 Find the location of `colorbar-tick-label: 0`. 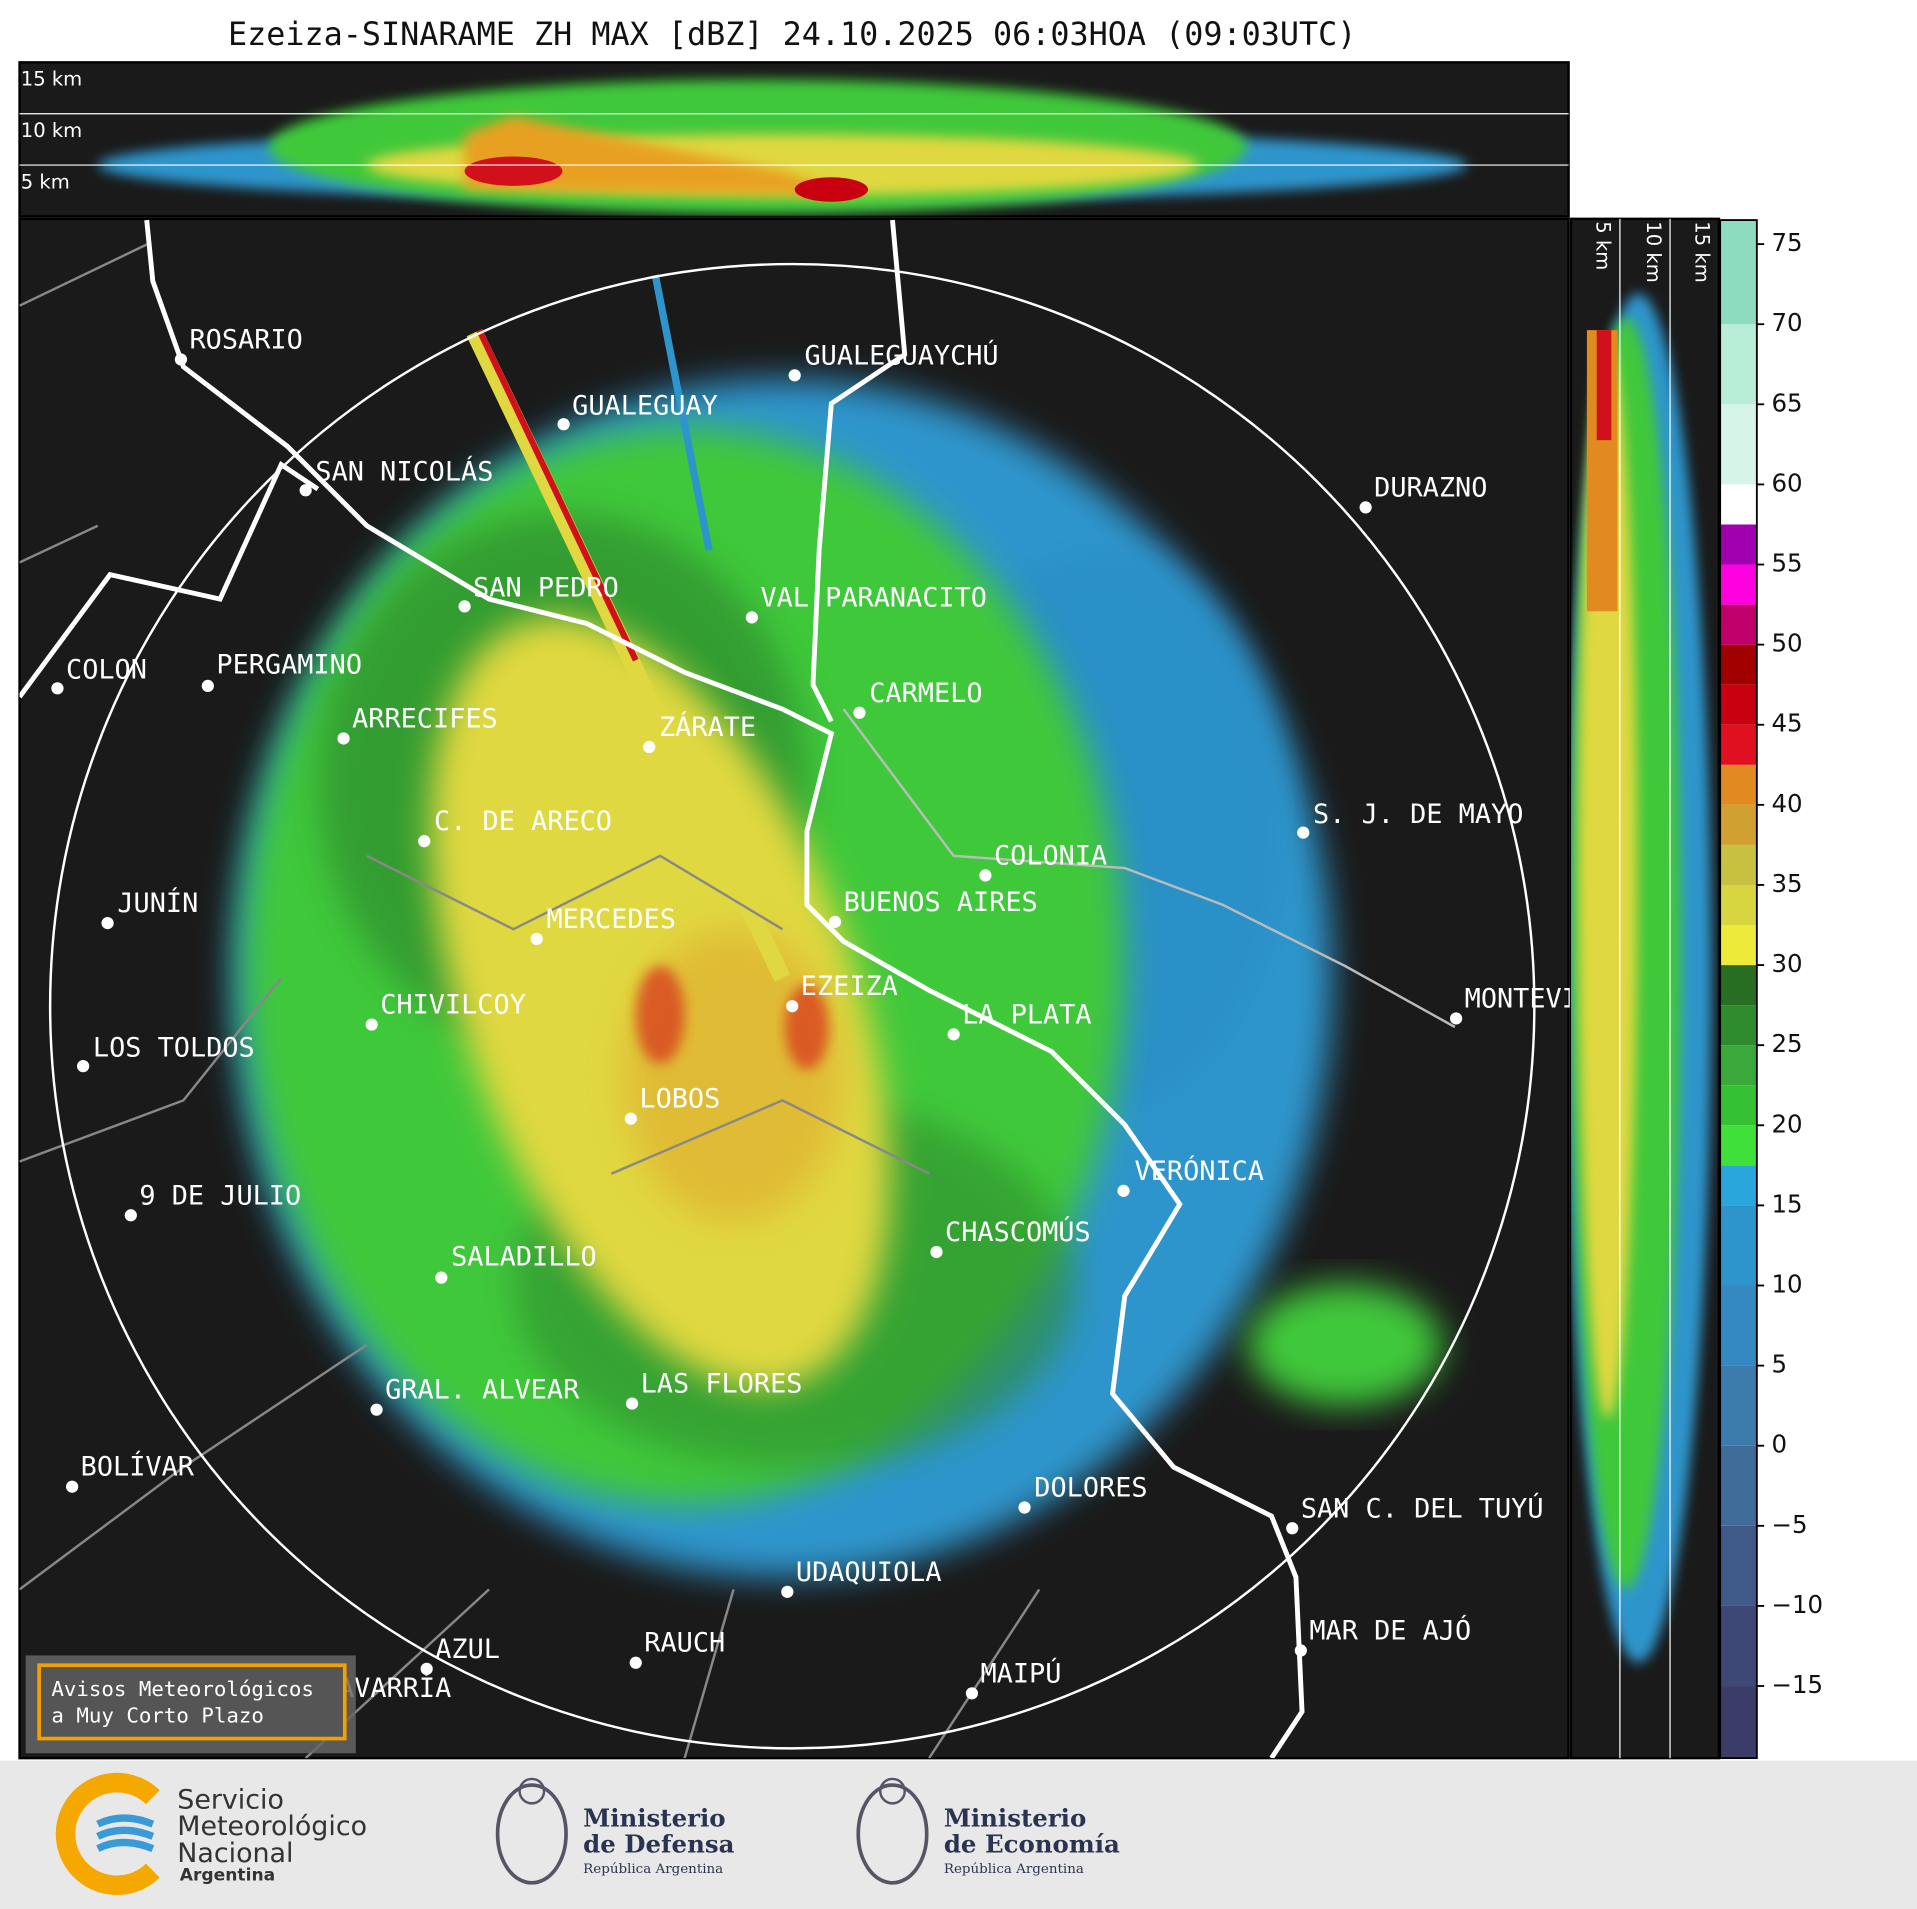

colorbar-tick-label: 0 is located at coordinates (1780, 1444).